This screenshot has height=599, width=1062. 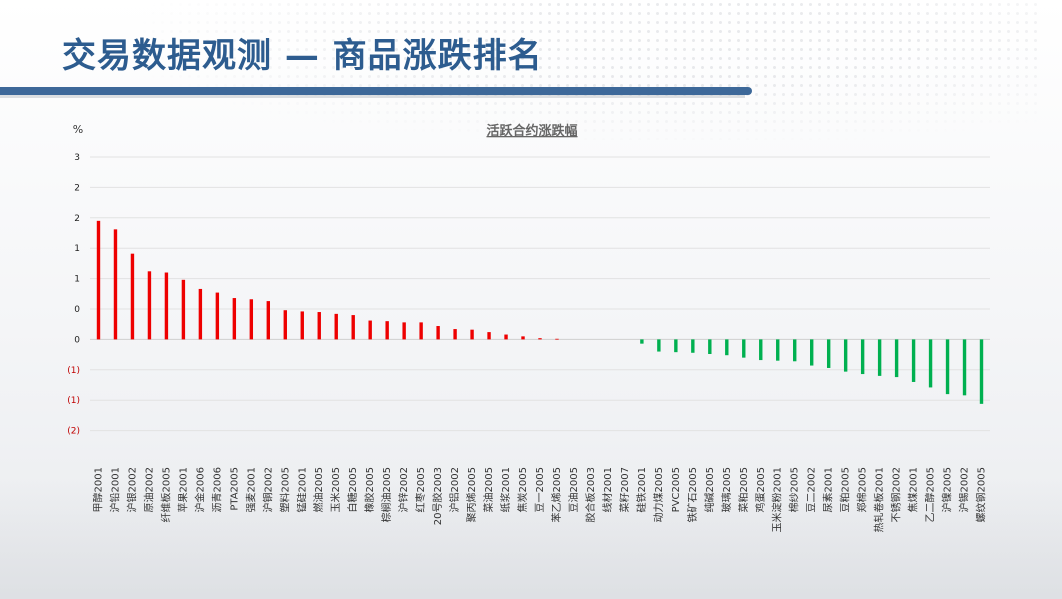 What do you see at coordinates (420, 489) in the screenshot?
I see `x-tick-label: 红枣2005` at bounding box center [420, 489].